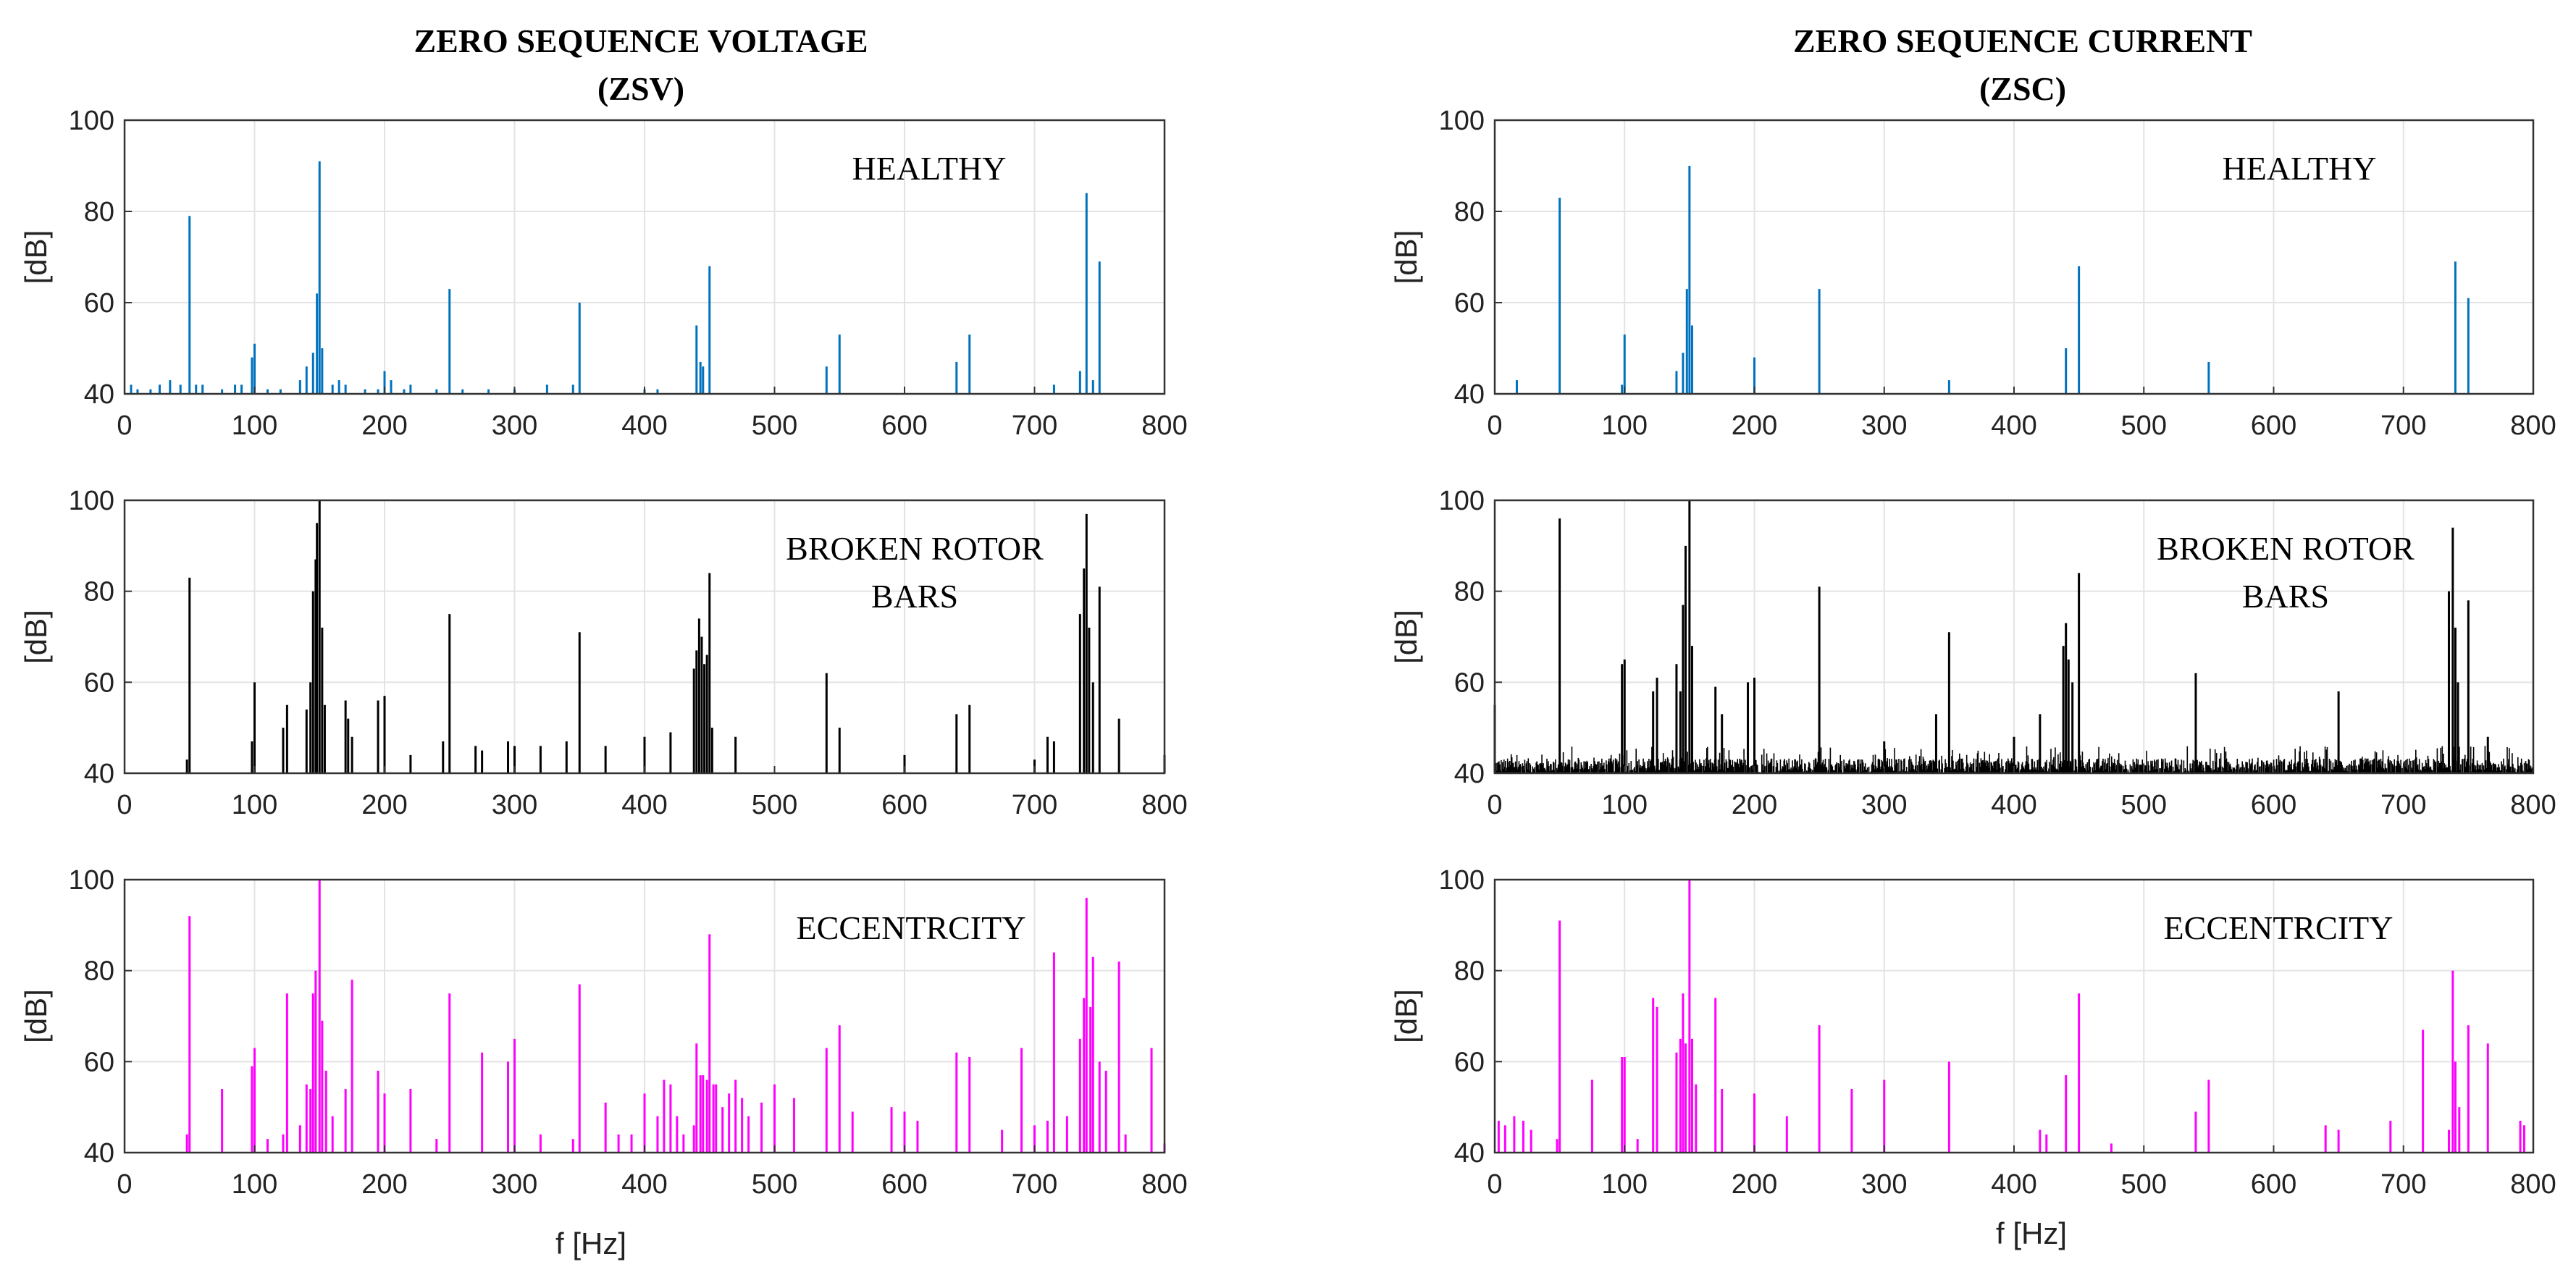 Image resolution: width=2576 pixels, height=1288 pixels. Describe the element at coordinates (2285, 596) in the screenshot. I see `panel-zsc-2-condition-label-2: BARS` at that location.